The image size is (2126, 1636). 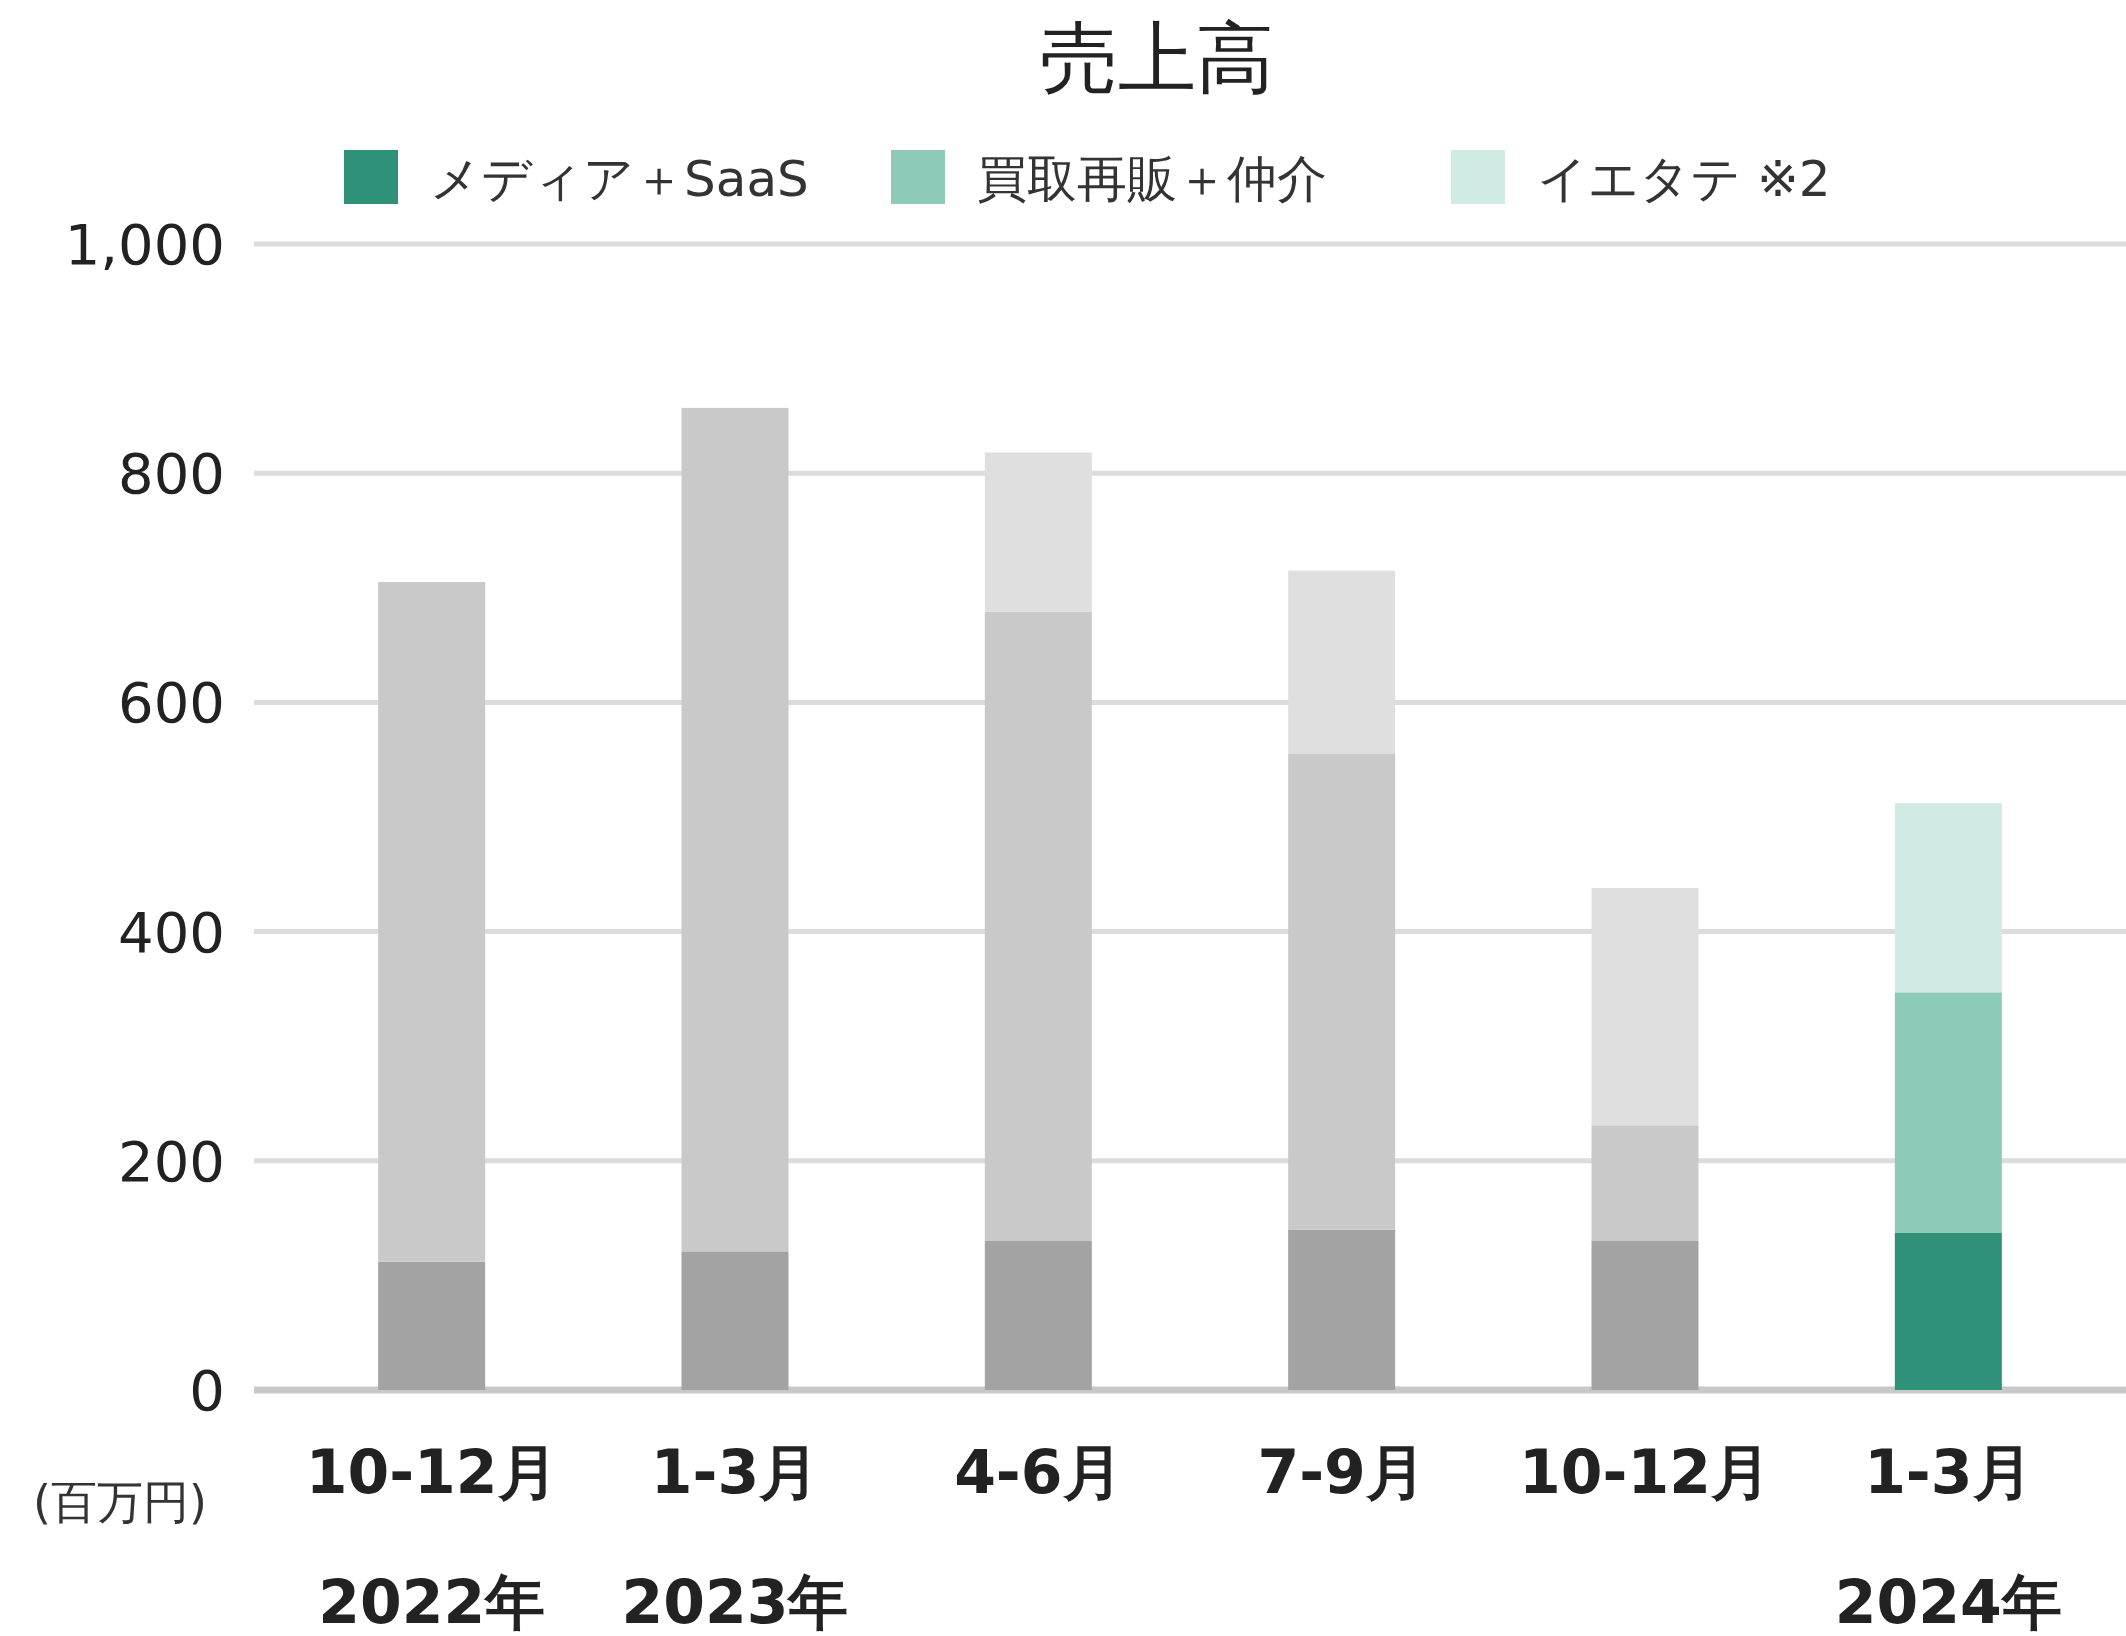 What do you see at coordinates (1948, 1536) in the screenshot?
I see `x-tick-label: 1-3月 2024年` at bounding box center [1948, 1536].